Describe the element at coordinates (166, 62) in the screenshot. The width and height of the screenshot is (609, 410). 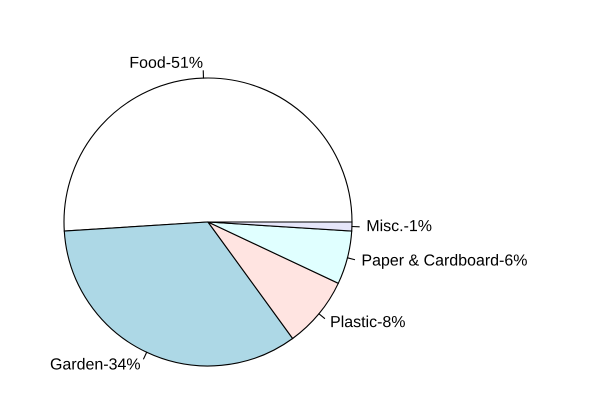
I see `slice-label: Food-51%` at that location.